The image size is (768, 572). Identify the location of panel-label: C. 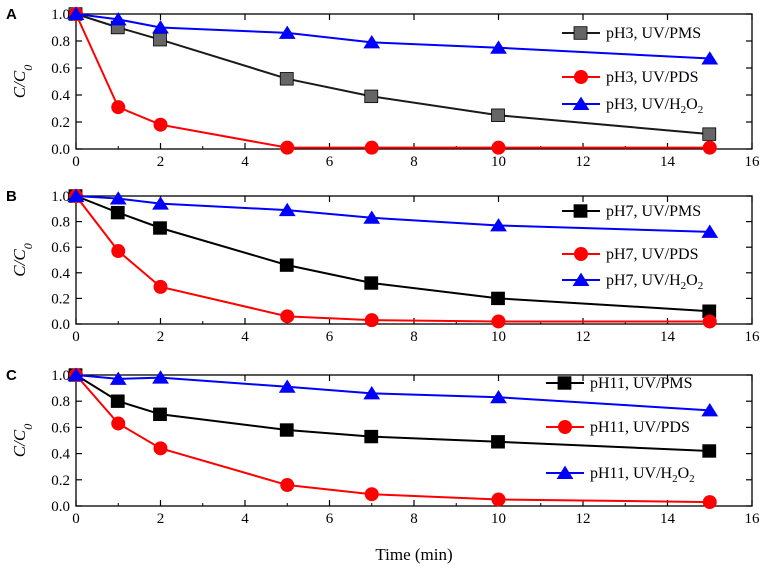
(11, 375).